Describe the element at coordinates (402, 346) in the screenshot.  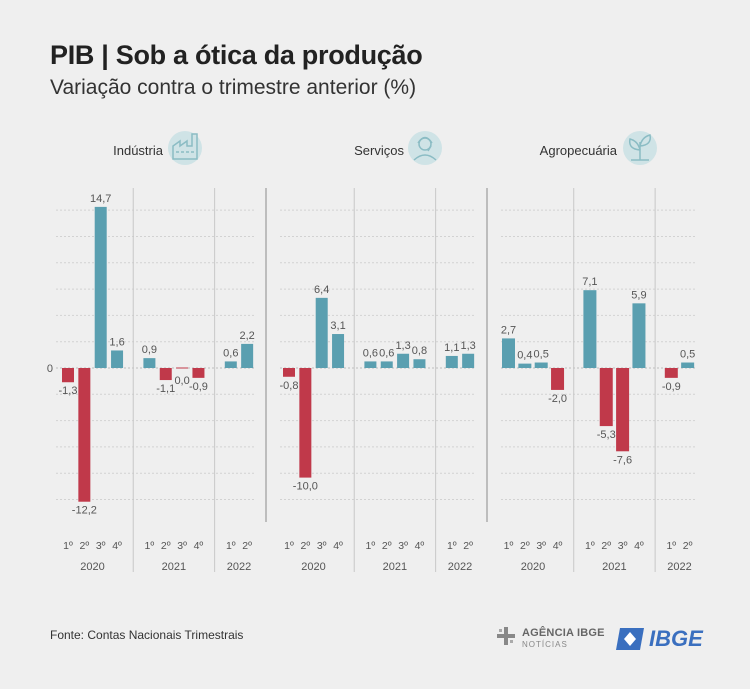
I see `data-label: 1,3` at that location.